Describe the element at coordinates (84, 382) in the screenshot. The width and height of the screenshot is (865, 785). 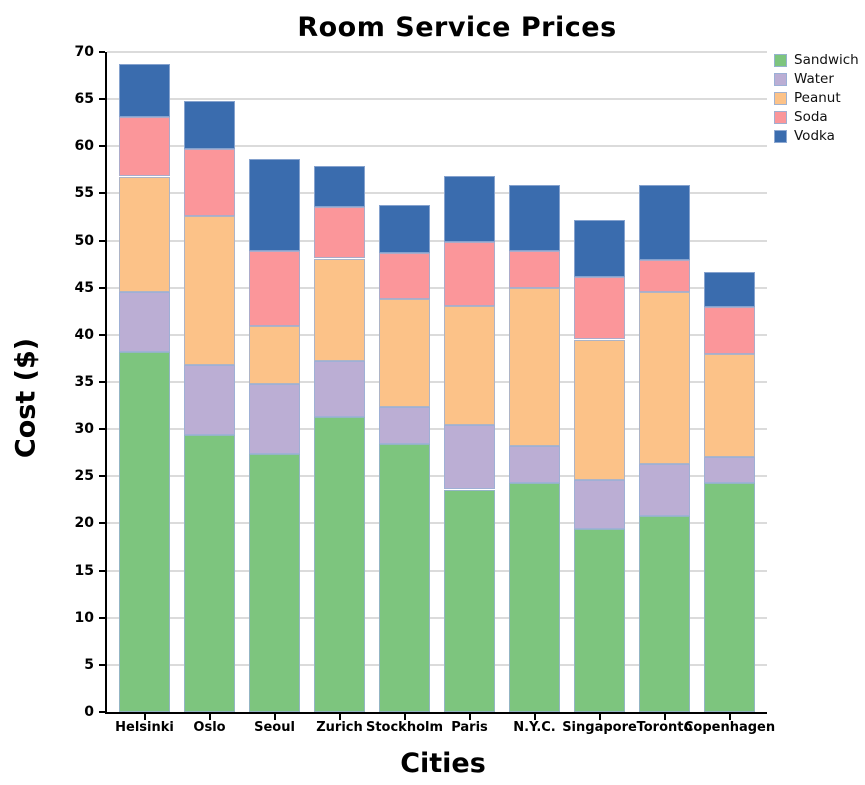
I see `y-tick-label-35: 35` at that location.